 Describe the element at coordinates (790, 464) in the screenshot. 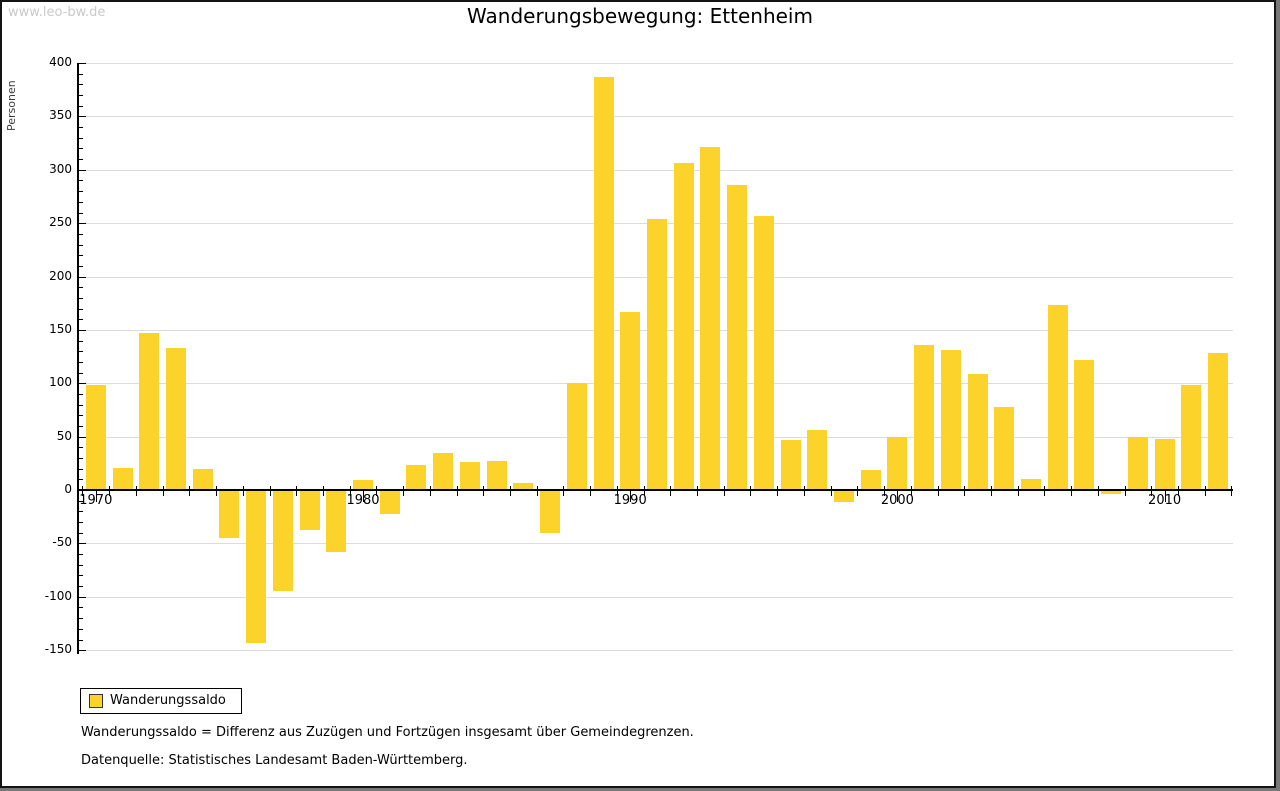

I see `bar-1996` at that location.